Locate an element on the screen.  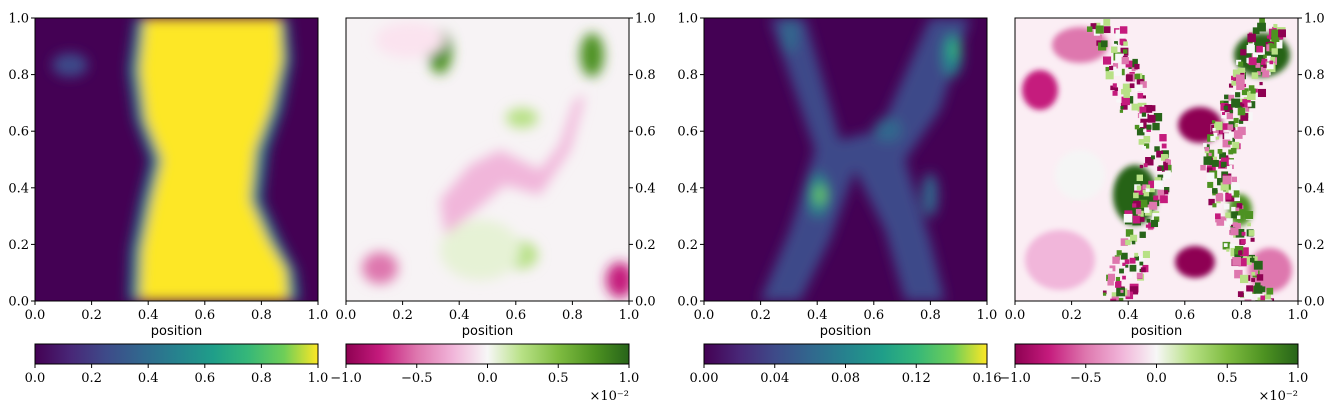
y-tick-label: 0.0 is located at coordinates (18, 302).